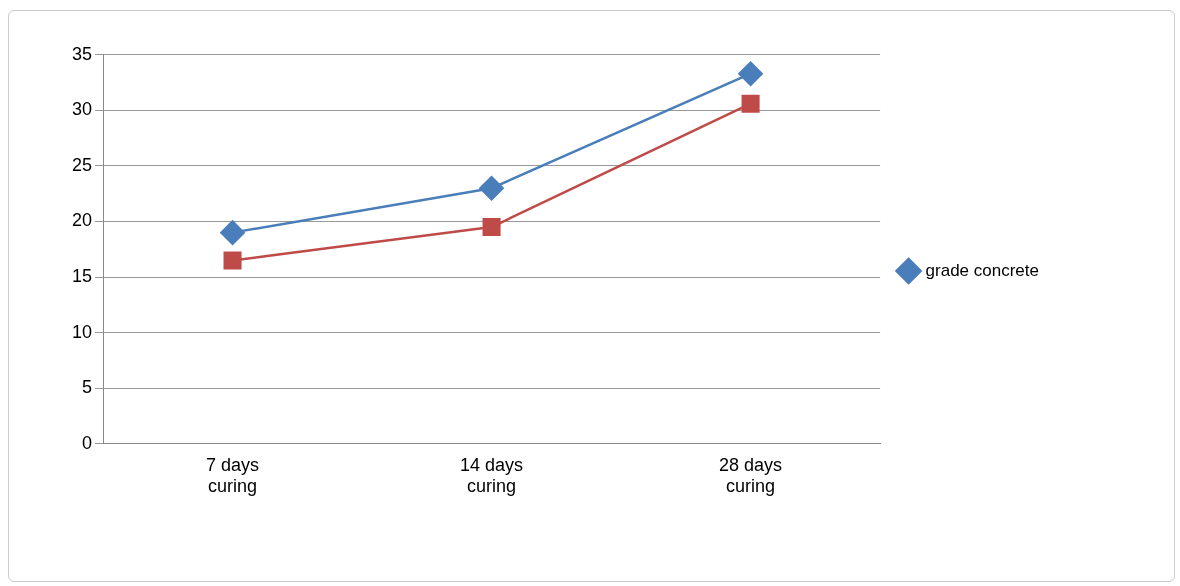  I want to click on y-tick-label: 15, so click(82, 276).